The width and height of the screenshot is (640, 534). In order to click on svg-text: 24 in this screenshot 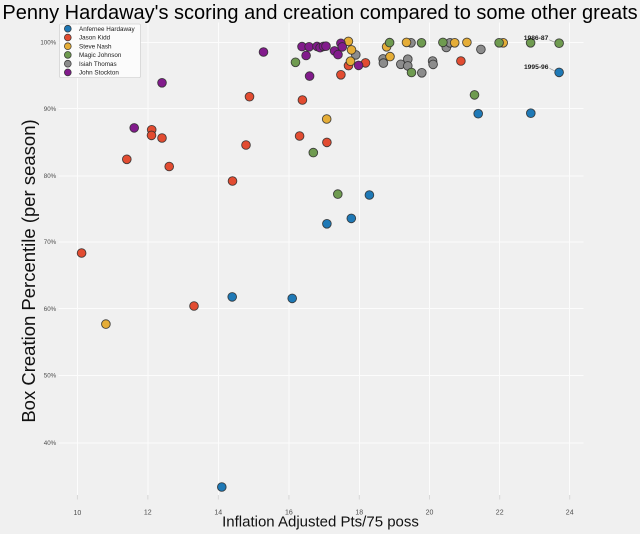, I will do `click(570, 513)`.